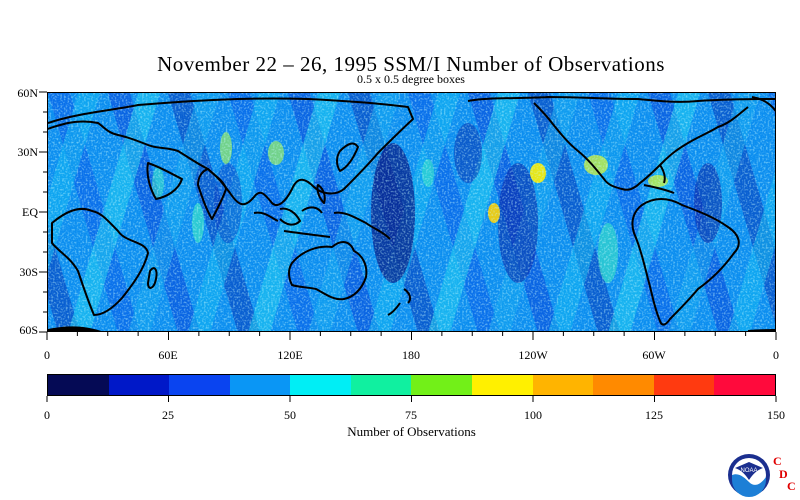 The height and width of the screenshot is (500, 800). What do you see at coordinates (791, 486) in the screenshot?
I see `cdc-letter-c2: C` at bounding box center [791, 486].